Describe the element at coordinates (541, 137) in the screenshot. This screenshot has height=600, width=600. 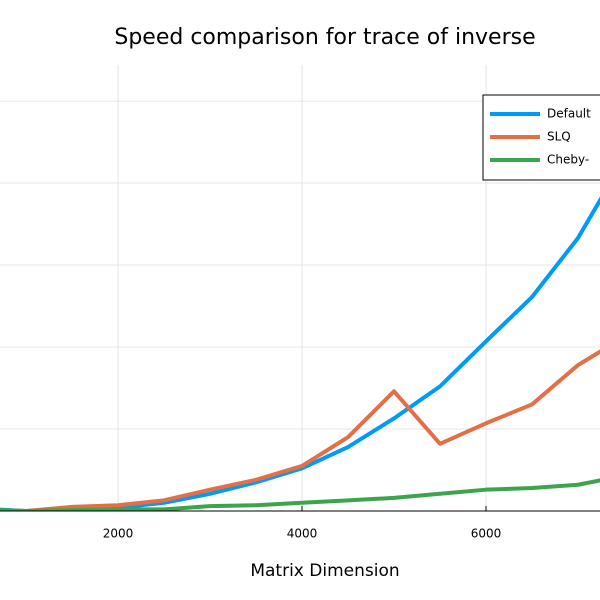
I see `legend: Default SLQ Cheby-` at that location.